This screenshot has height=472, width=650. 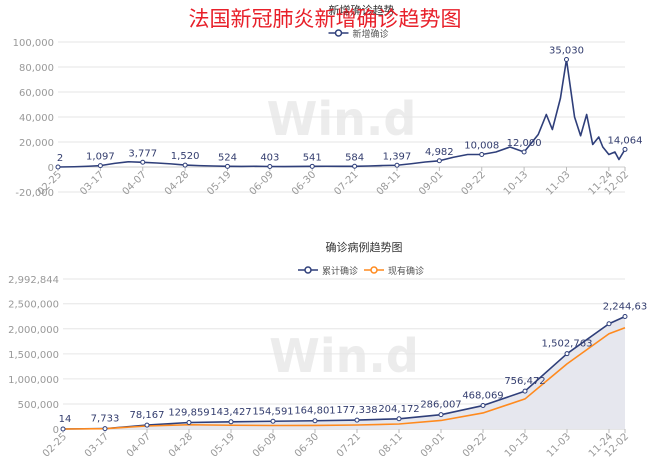 What do you see at coordinates (354, 157) in the screenshot?
I see `data-label: 584` at bounding box center [354, 157].